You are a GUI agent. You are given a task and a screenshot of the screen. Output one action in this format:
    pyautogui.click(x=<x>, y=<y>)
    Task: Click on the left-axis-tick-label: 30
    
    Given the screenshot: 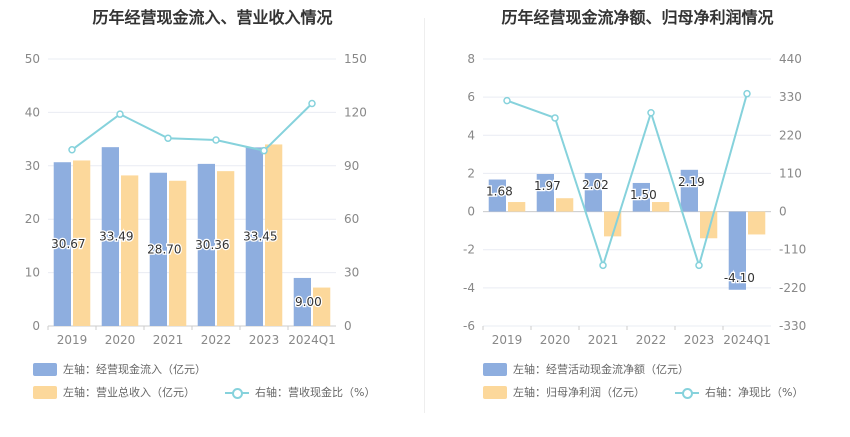 What is the action you would take?
    pyautogui.click(x=32, y=166)
    